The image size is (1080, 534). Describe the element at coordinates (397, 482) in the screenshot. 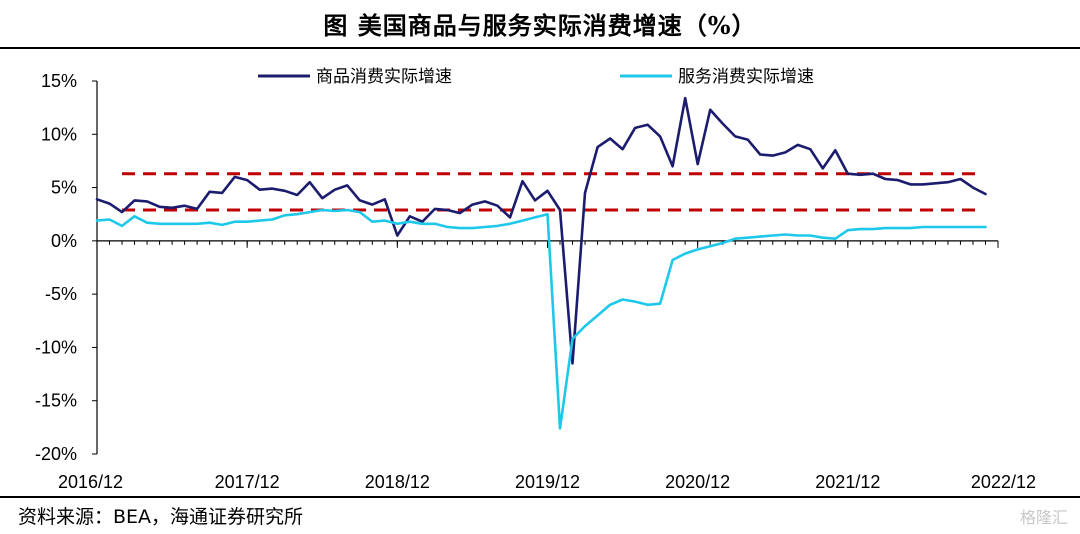

I see `x-tick-label: 2018/12` at that location.